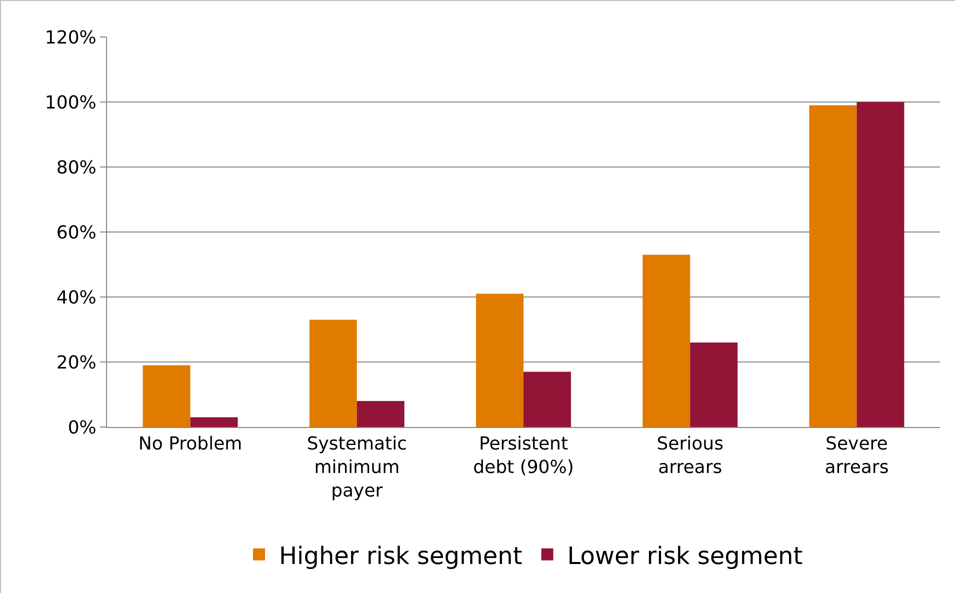  What do you see at coordinates (356, 468) in the screenshot?
I see `x-tick-label: Systematic minimum payer` at bounding box center [356, 468].